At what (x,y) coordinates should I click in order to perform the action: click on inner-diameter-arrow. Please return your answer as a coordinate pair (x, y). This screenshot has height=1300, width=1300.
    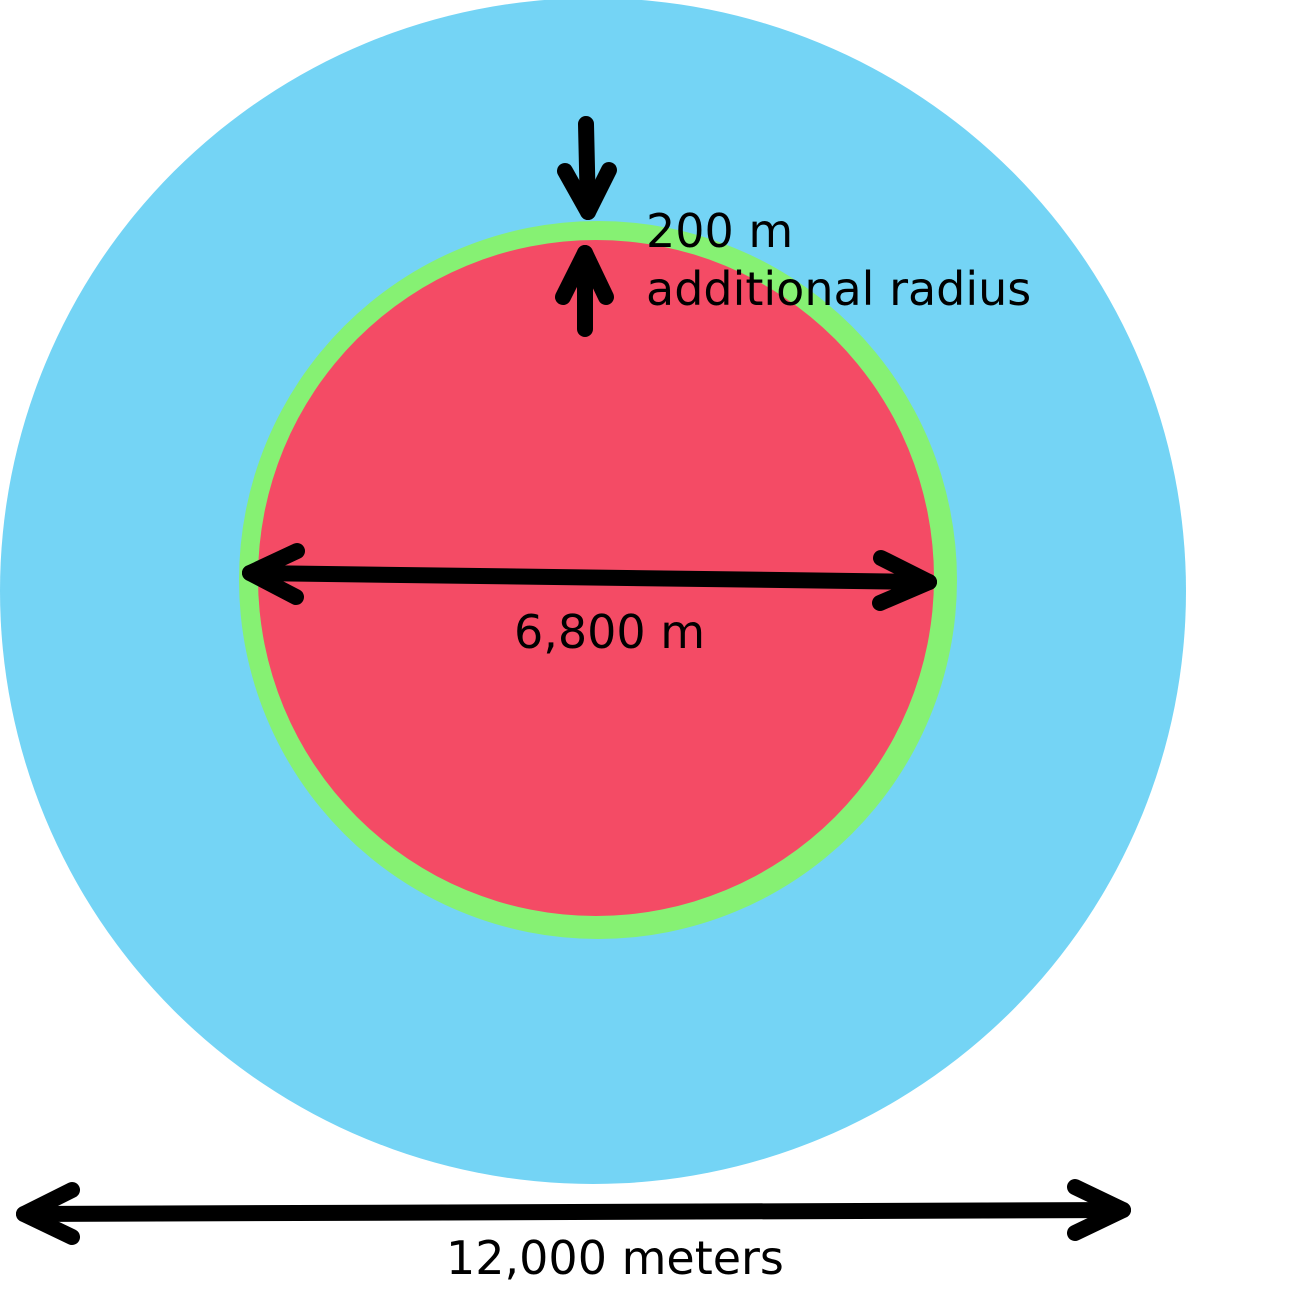
    Looking at the image, I should click on (589, 577).